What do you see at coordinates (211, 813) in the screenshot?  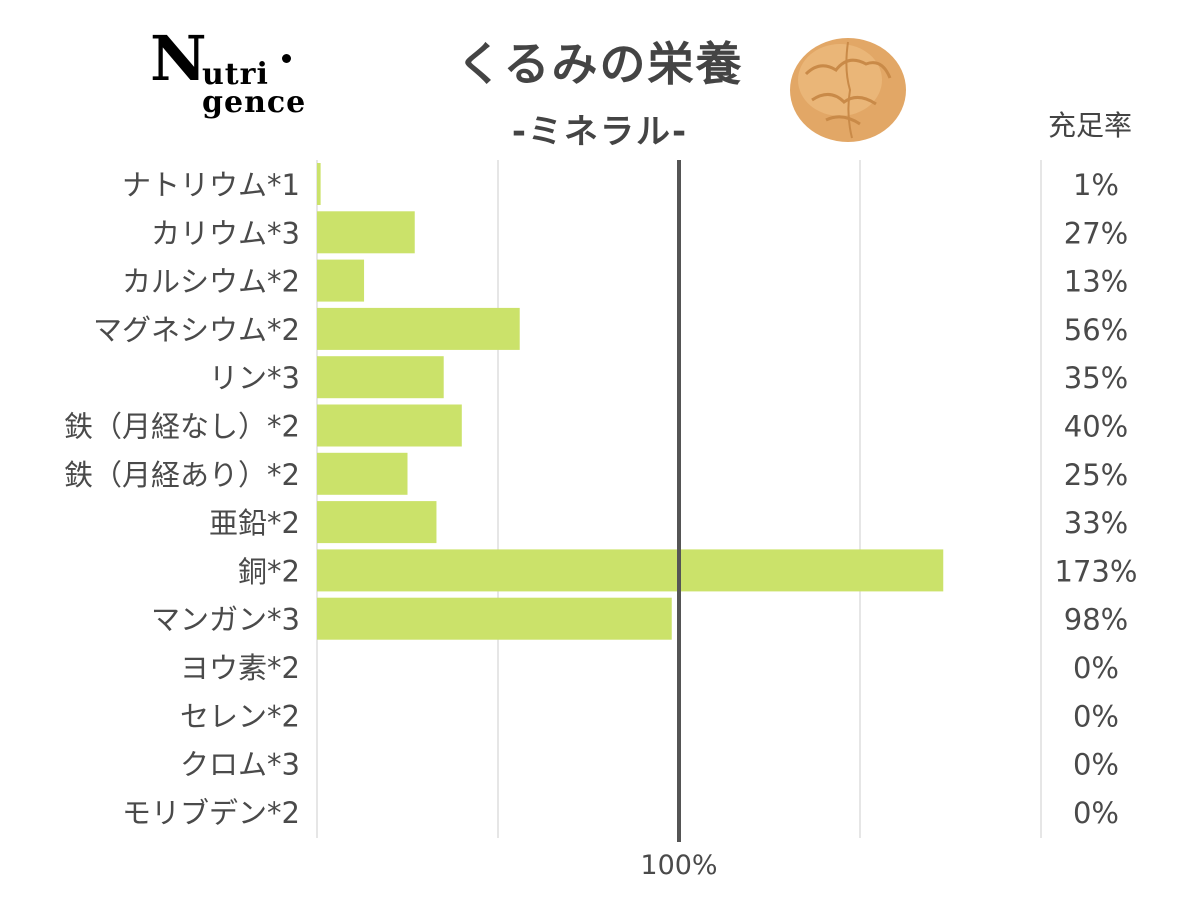 I see `category-label: モリブデン*2` at bounding box center [211, 813].